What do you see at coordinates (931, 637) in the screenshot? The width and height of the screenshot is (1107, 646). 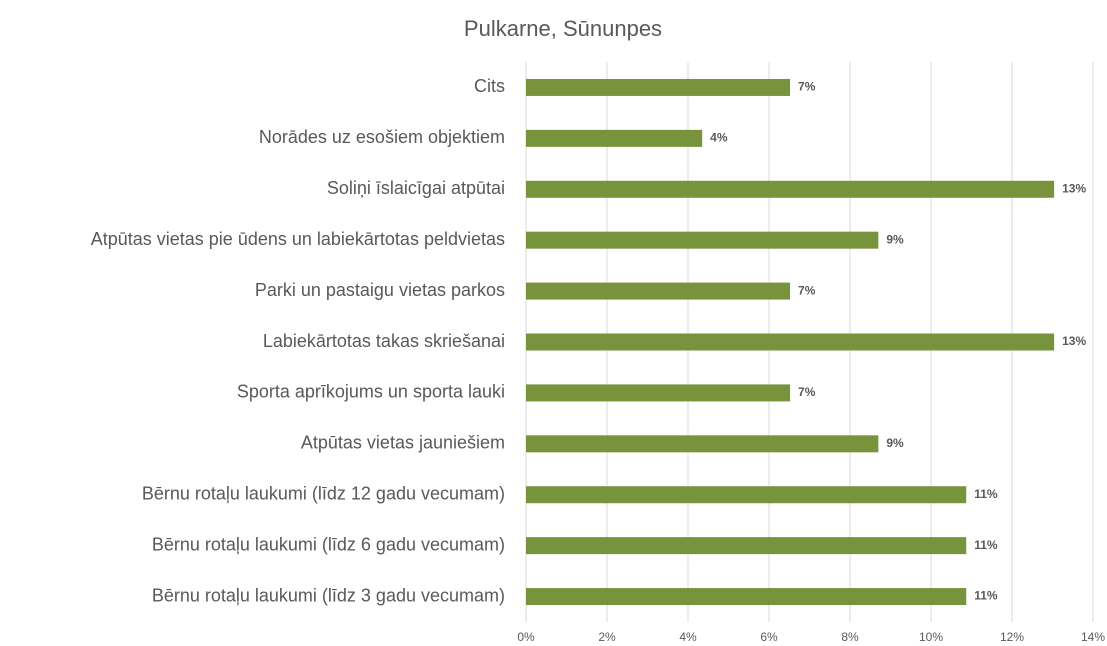 I see `x-tick-label: 10%` at bounding box center [931, 637].